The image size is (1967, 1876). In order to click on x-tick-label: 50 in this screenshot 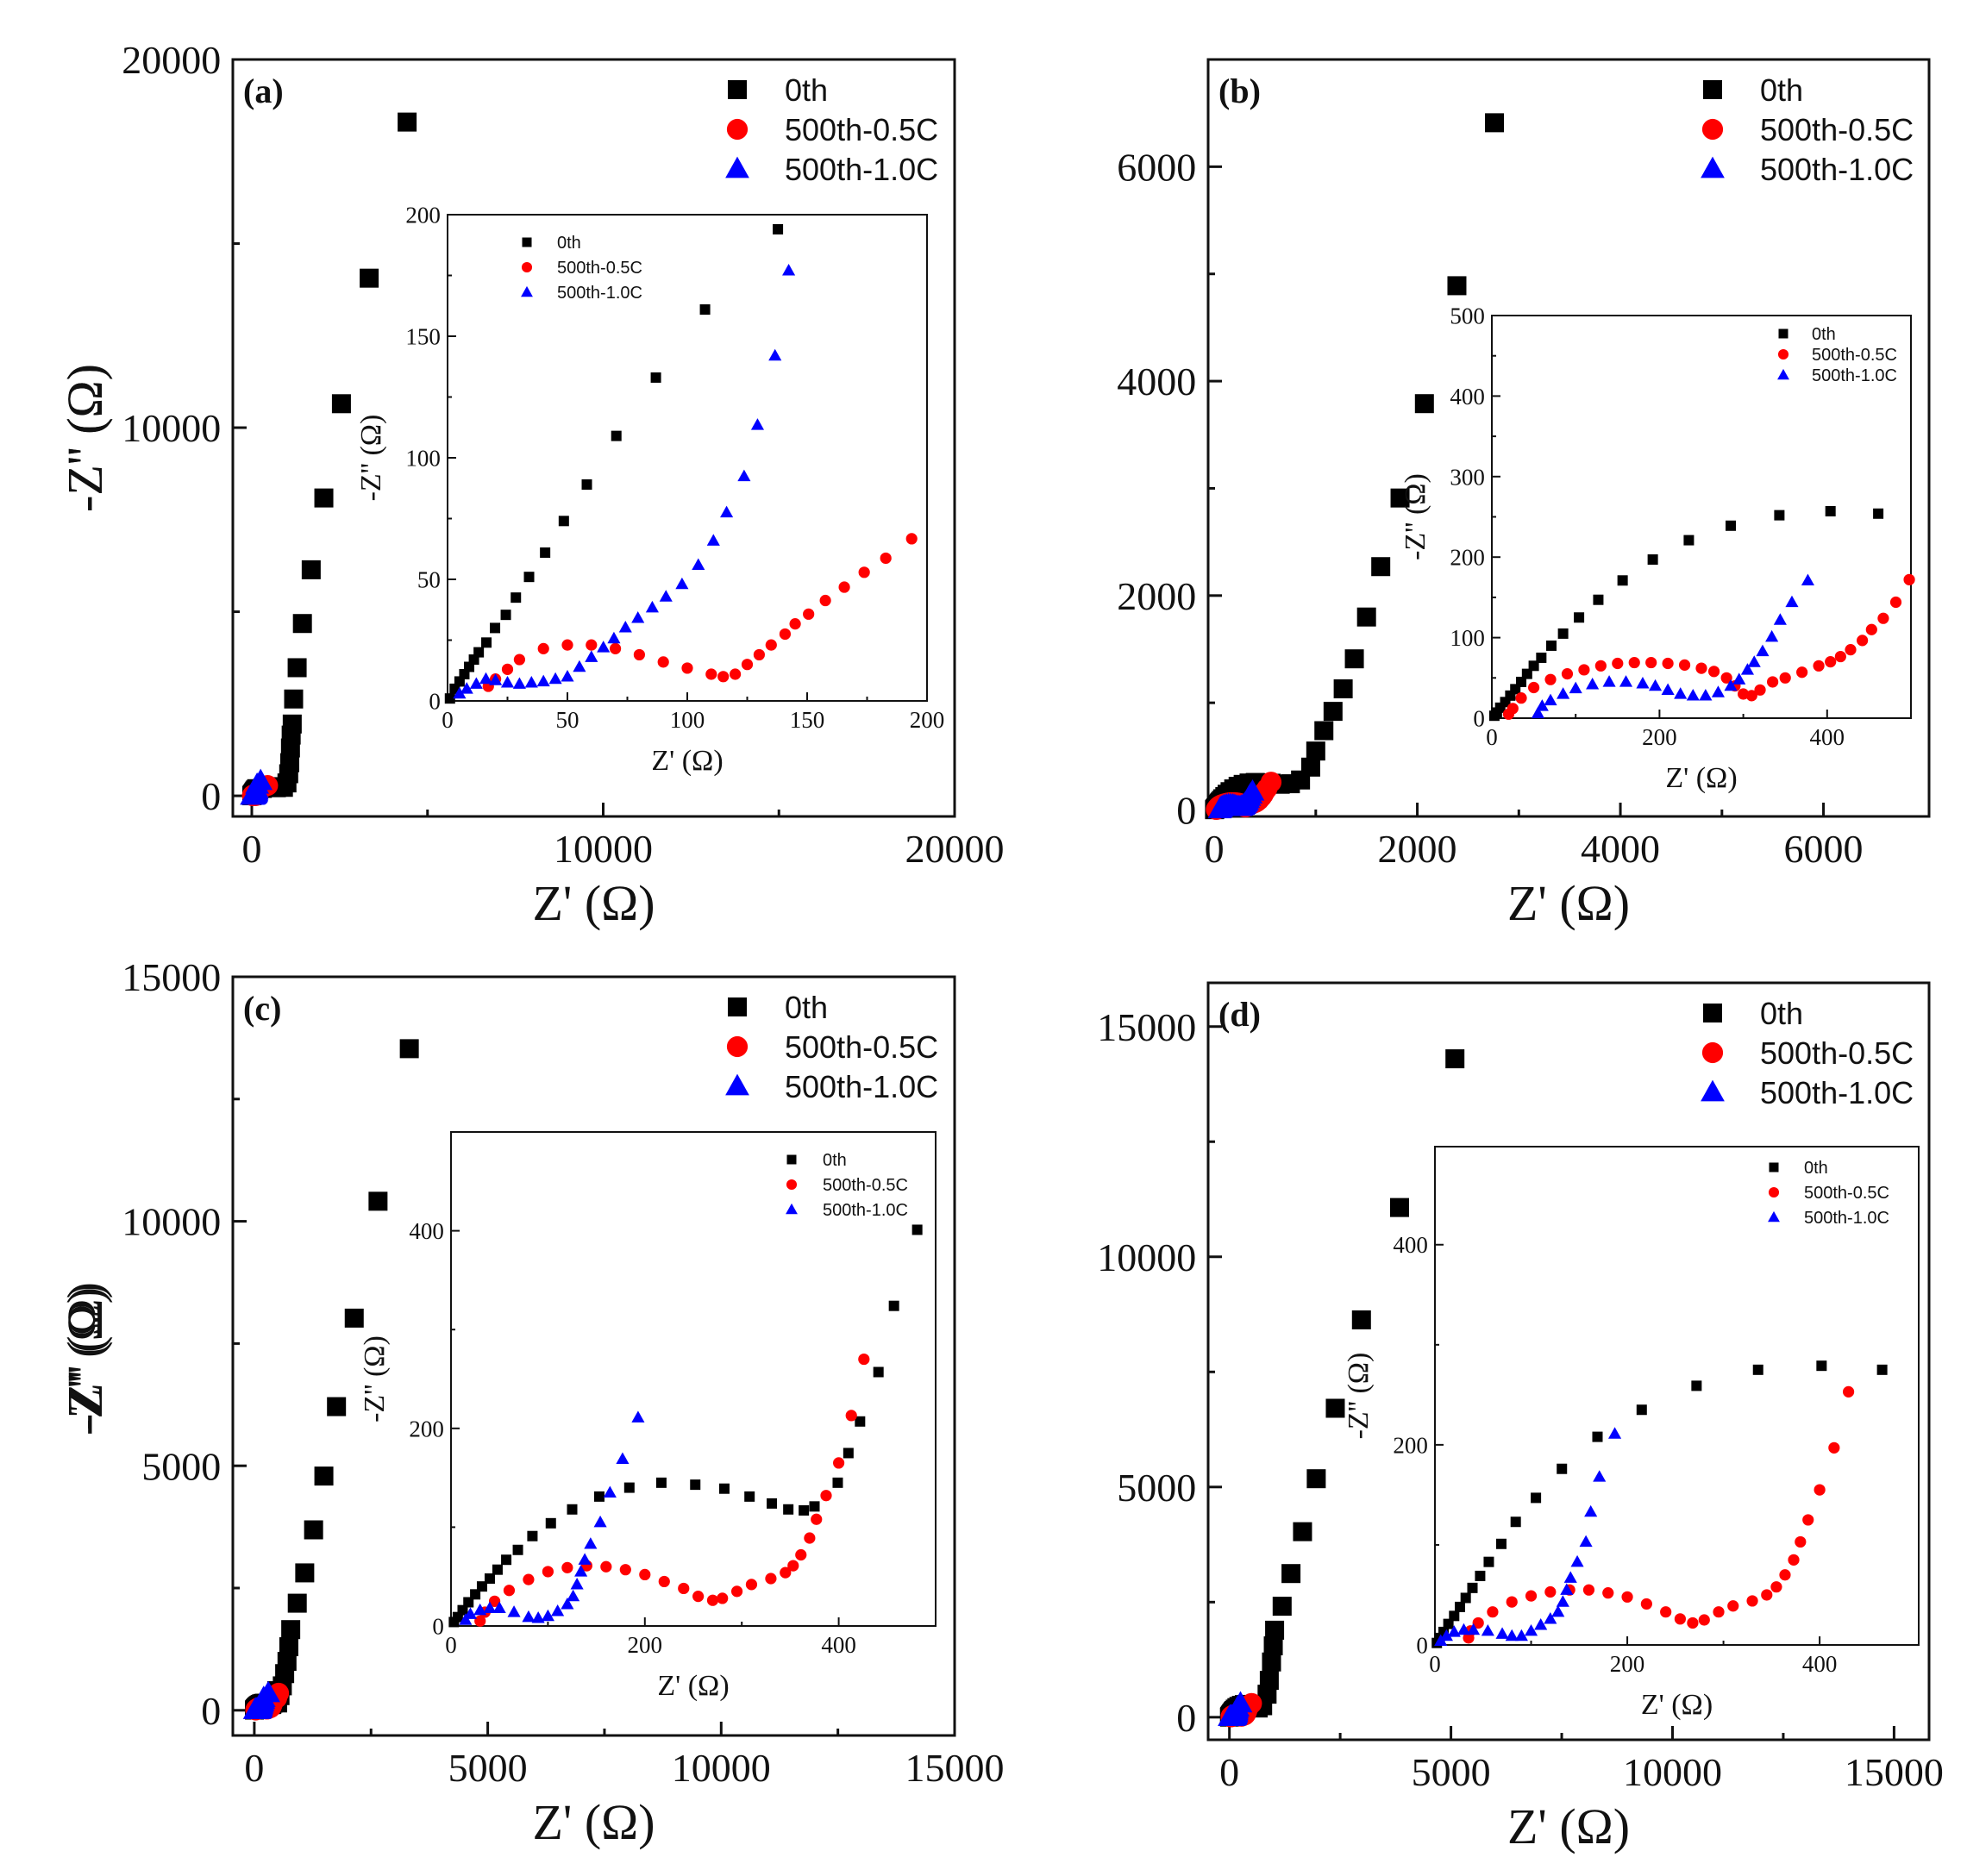, I will do `click(567, 720)`.